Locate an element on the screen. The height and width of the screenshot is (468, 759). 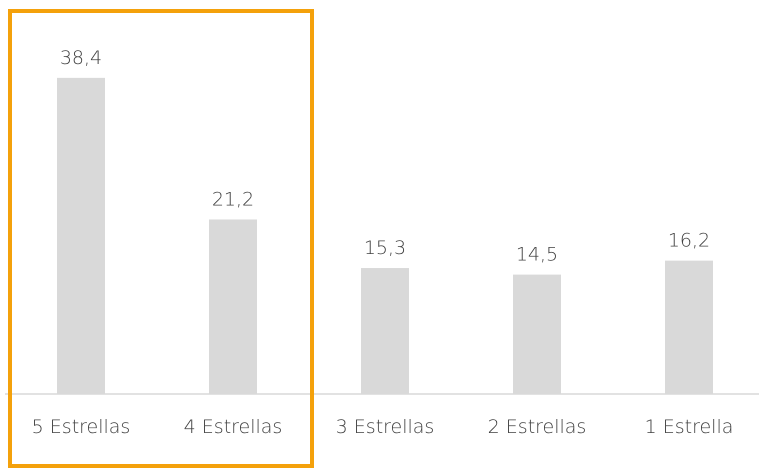
bar-4-estrellas is located at coordinates (233, 306).